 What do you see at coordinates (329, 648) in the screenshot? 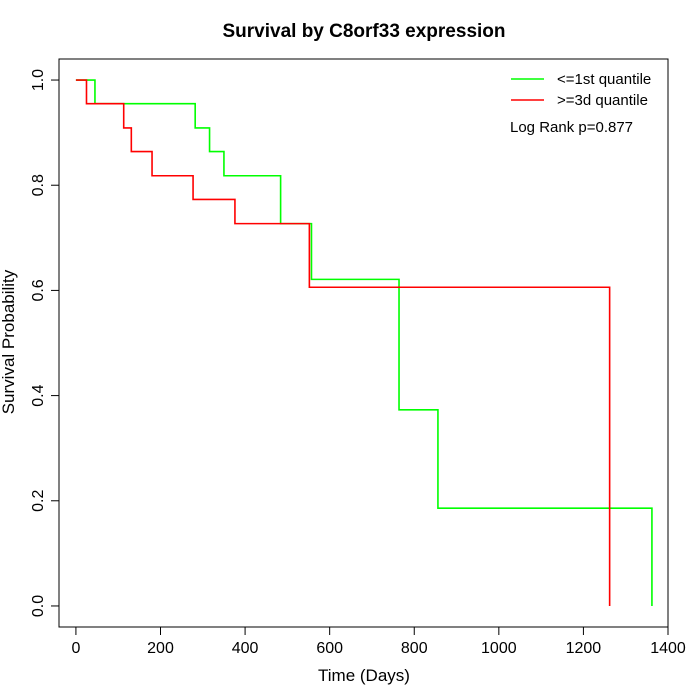
I see `x-tick-label: 600` at bounding box center [329, 648].